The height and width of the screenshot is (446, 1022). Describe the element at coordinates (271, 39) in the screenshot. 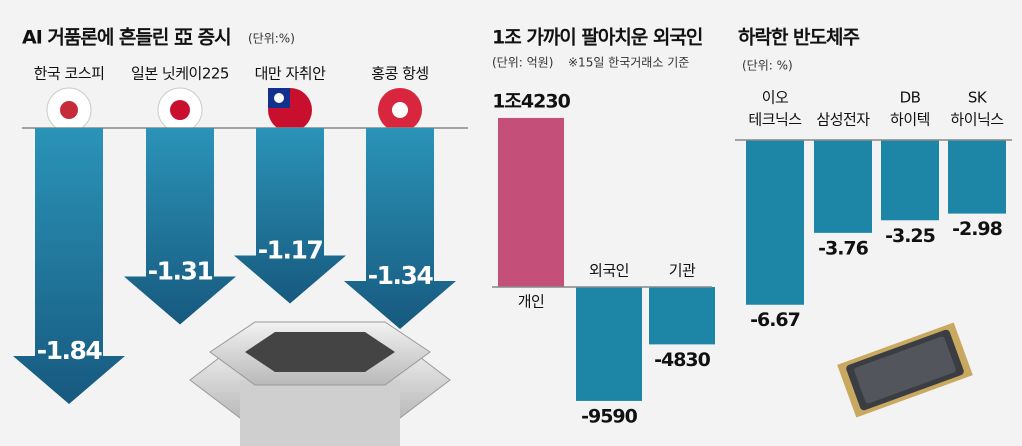

I see `unit-label: (단위:%)` at that location.